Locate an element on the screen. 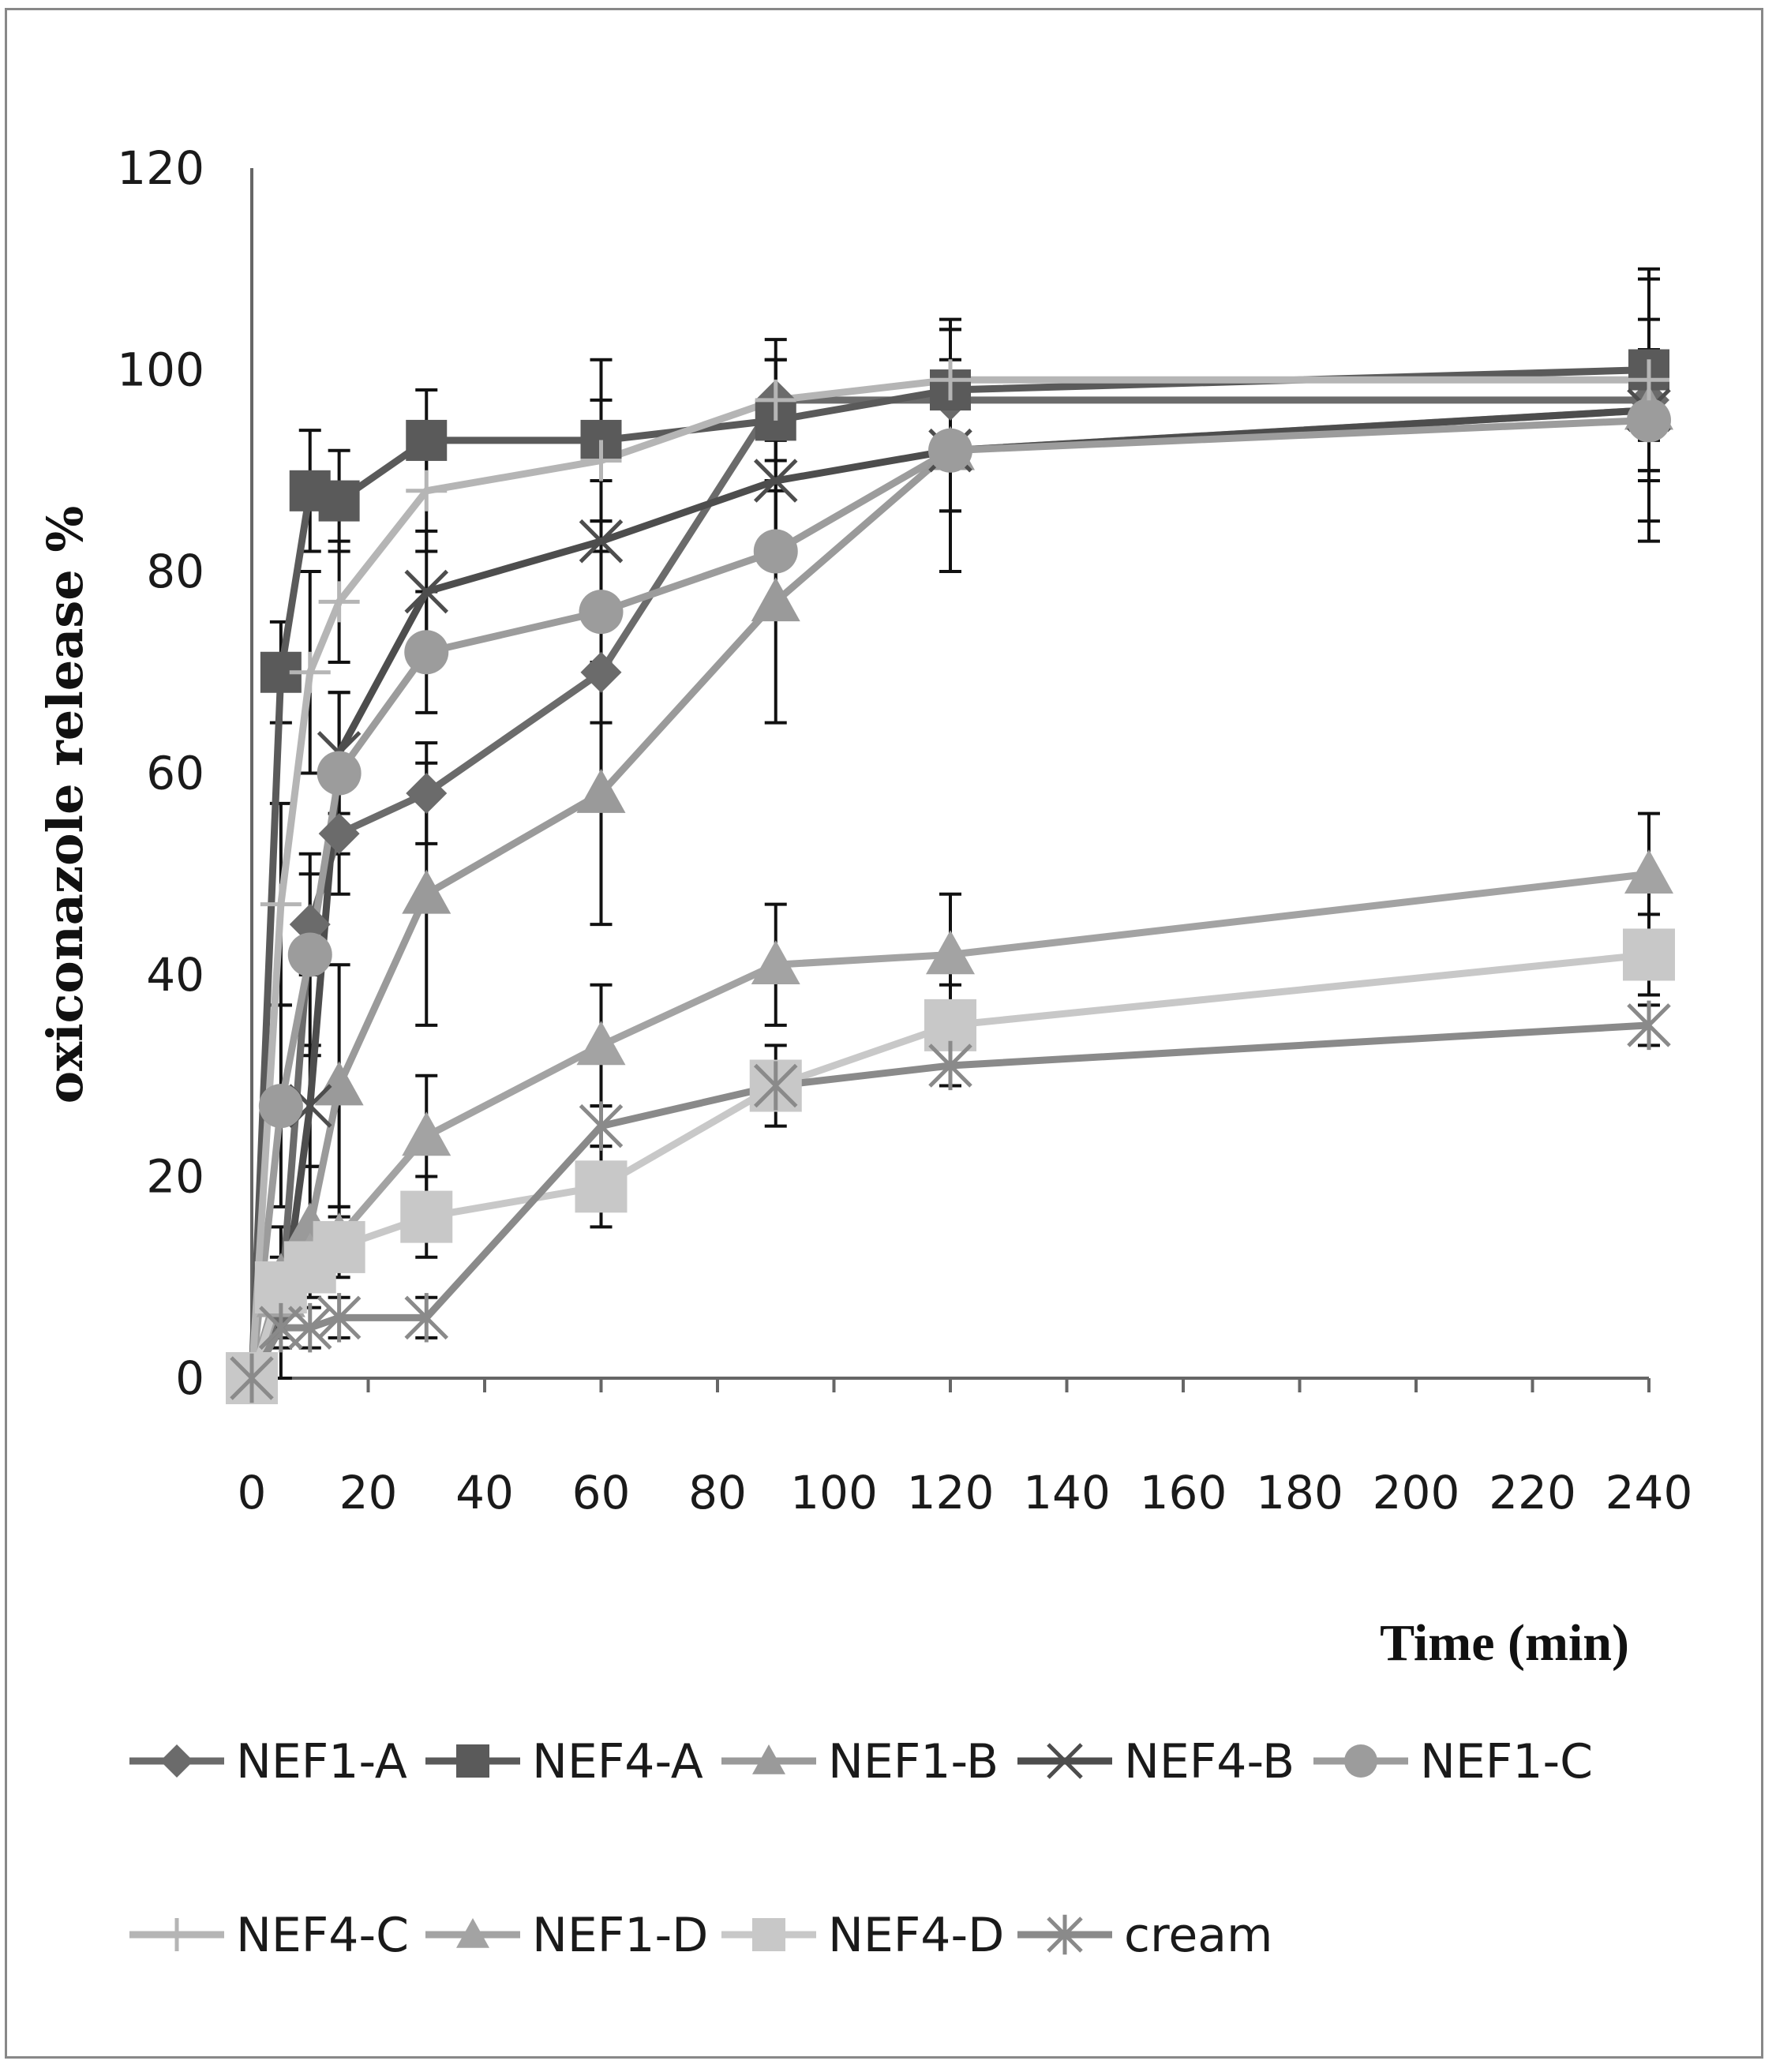 The height and width of the screenshot is (2072, 1776). legend-label: NEF4-C is located at coordinates (322, 1935).